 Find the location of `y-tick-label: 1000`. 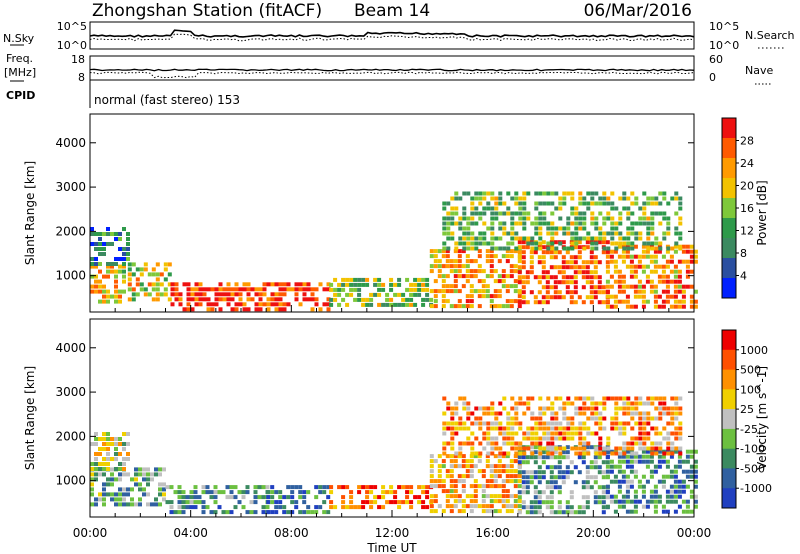

y-tick-label: 1000 is located at coordinates (70, 276).